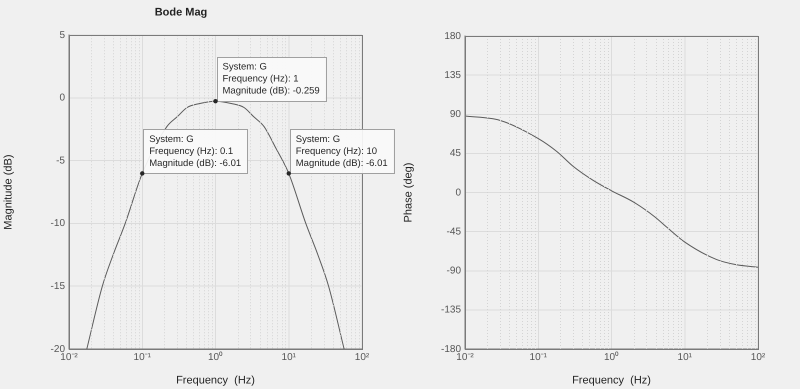 The width and height of the screenshot is (800, 389). Describe the element at coordinates (454, 232) in the screenshot. I see `y-tick-label: -45` at that location.